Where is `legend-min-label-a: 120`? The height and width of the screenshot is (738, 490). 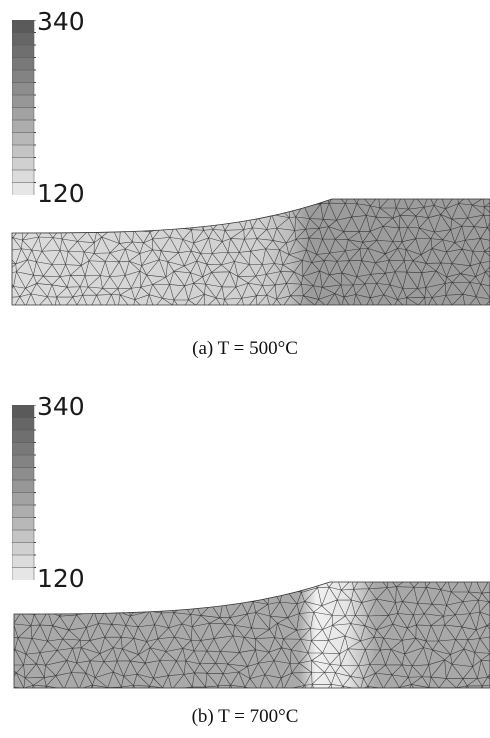 legend-min-label-a: 120 is located at coordinates (61, 193).